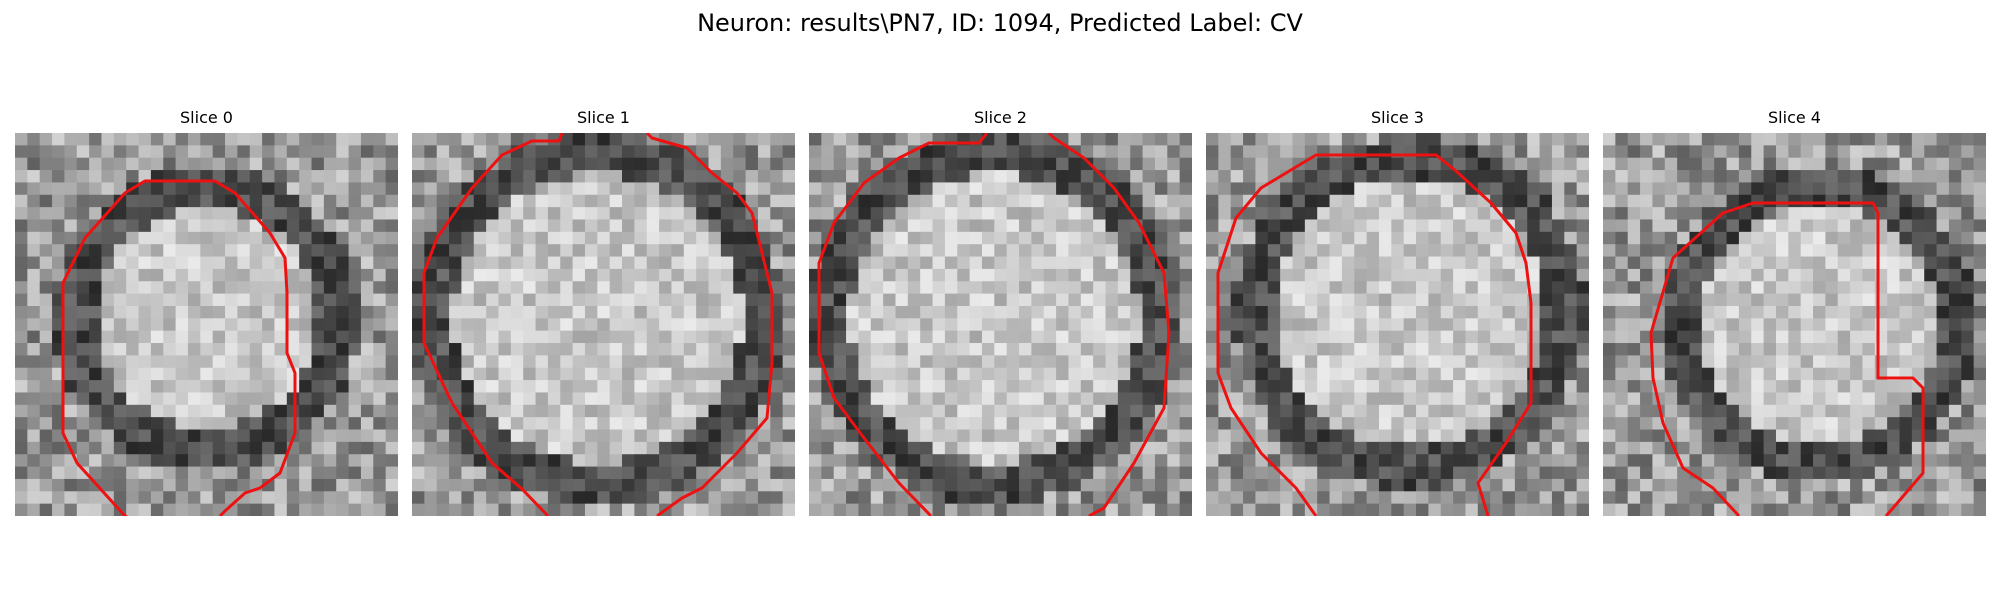 The image size is (2000, 600). I want to click on slice-1-contour, so click(493, 324).